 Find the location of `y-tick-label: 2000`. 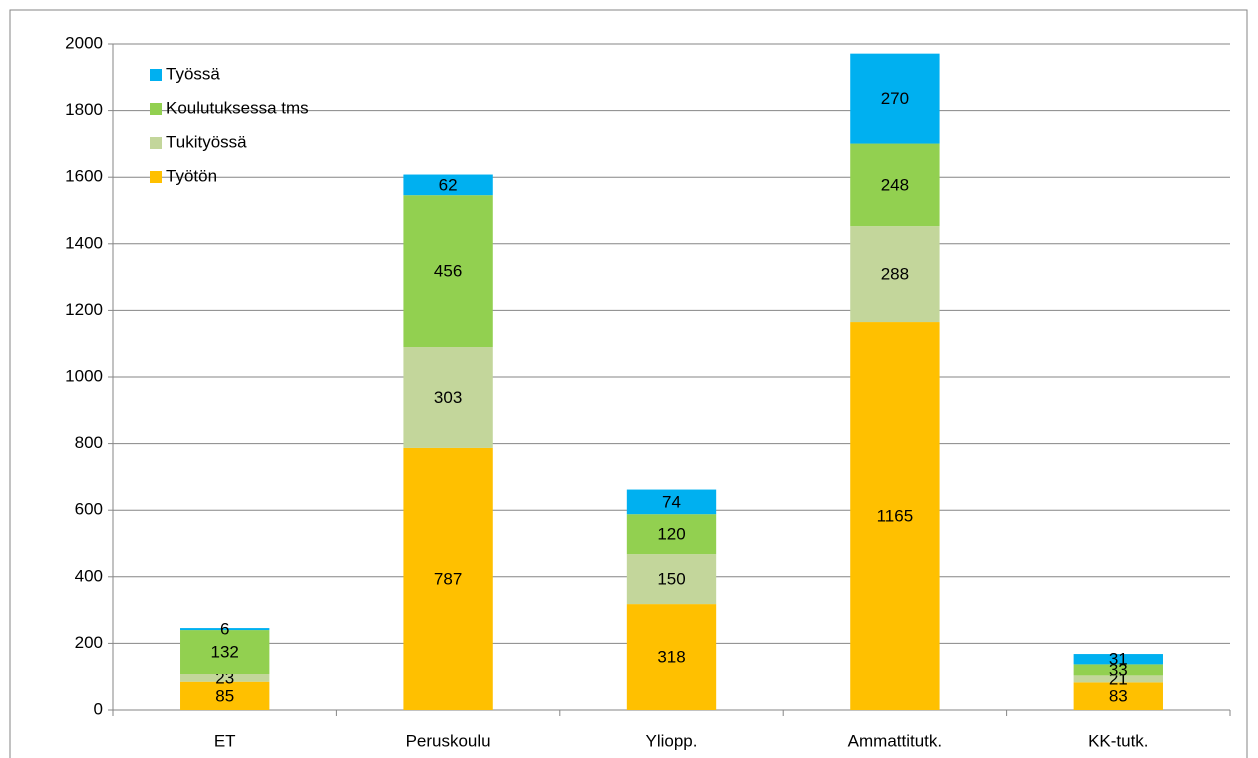

y-tick-label: 2000 is located at coordinates (84, 42).